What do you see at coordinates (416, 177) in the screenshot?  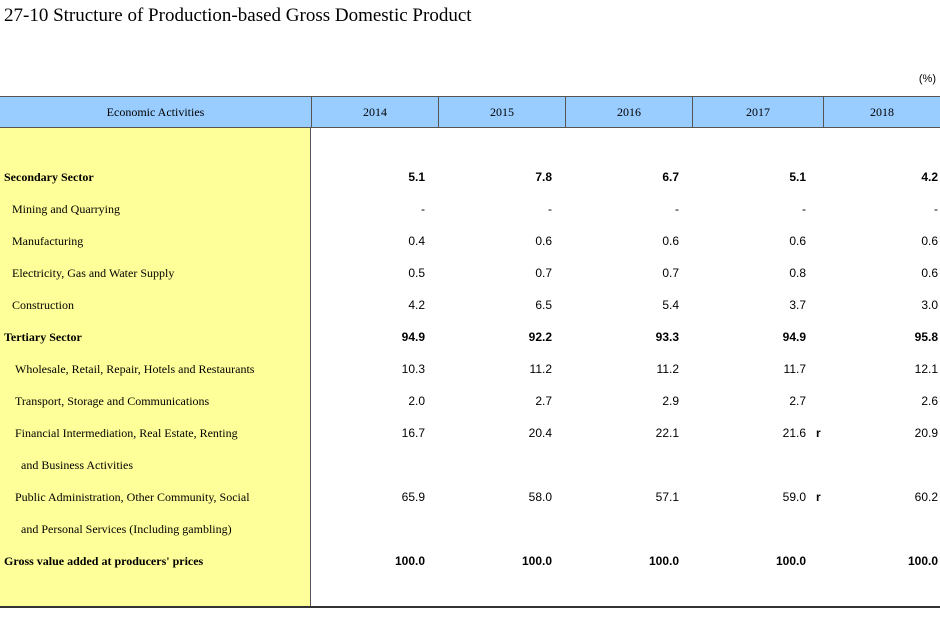 I see `value-cell-2014: 5.1` at bounding box center [416, 177].